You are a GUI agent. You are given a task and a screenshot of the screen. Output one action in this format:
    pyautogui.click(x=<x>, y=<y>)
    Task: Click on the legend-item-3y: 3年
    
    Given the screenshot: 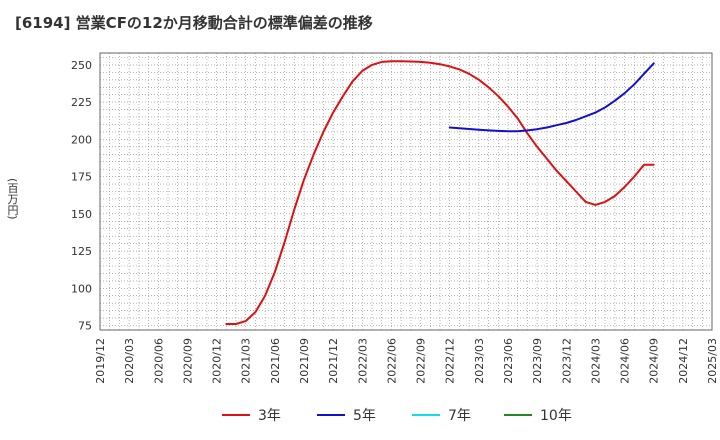 What is the action you would take?
    pyautogui.click(x=251, y=415)
    